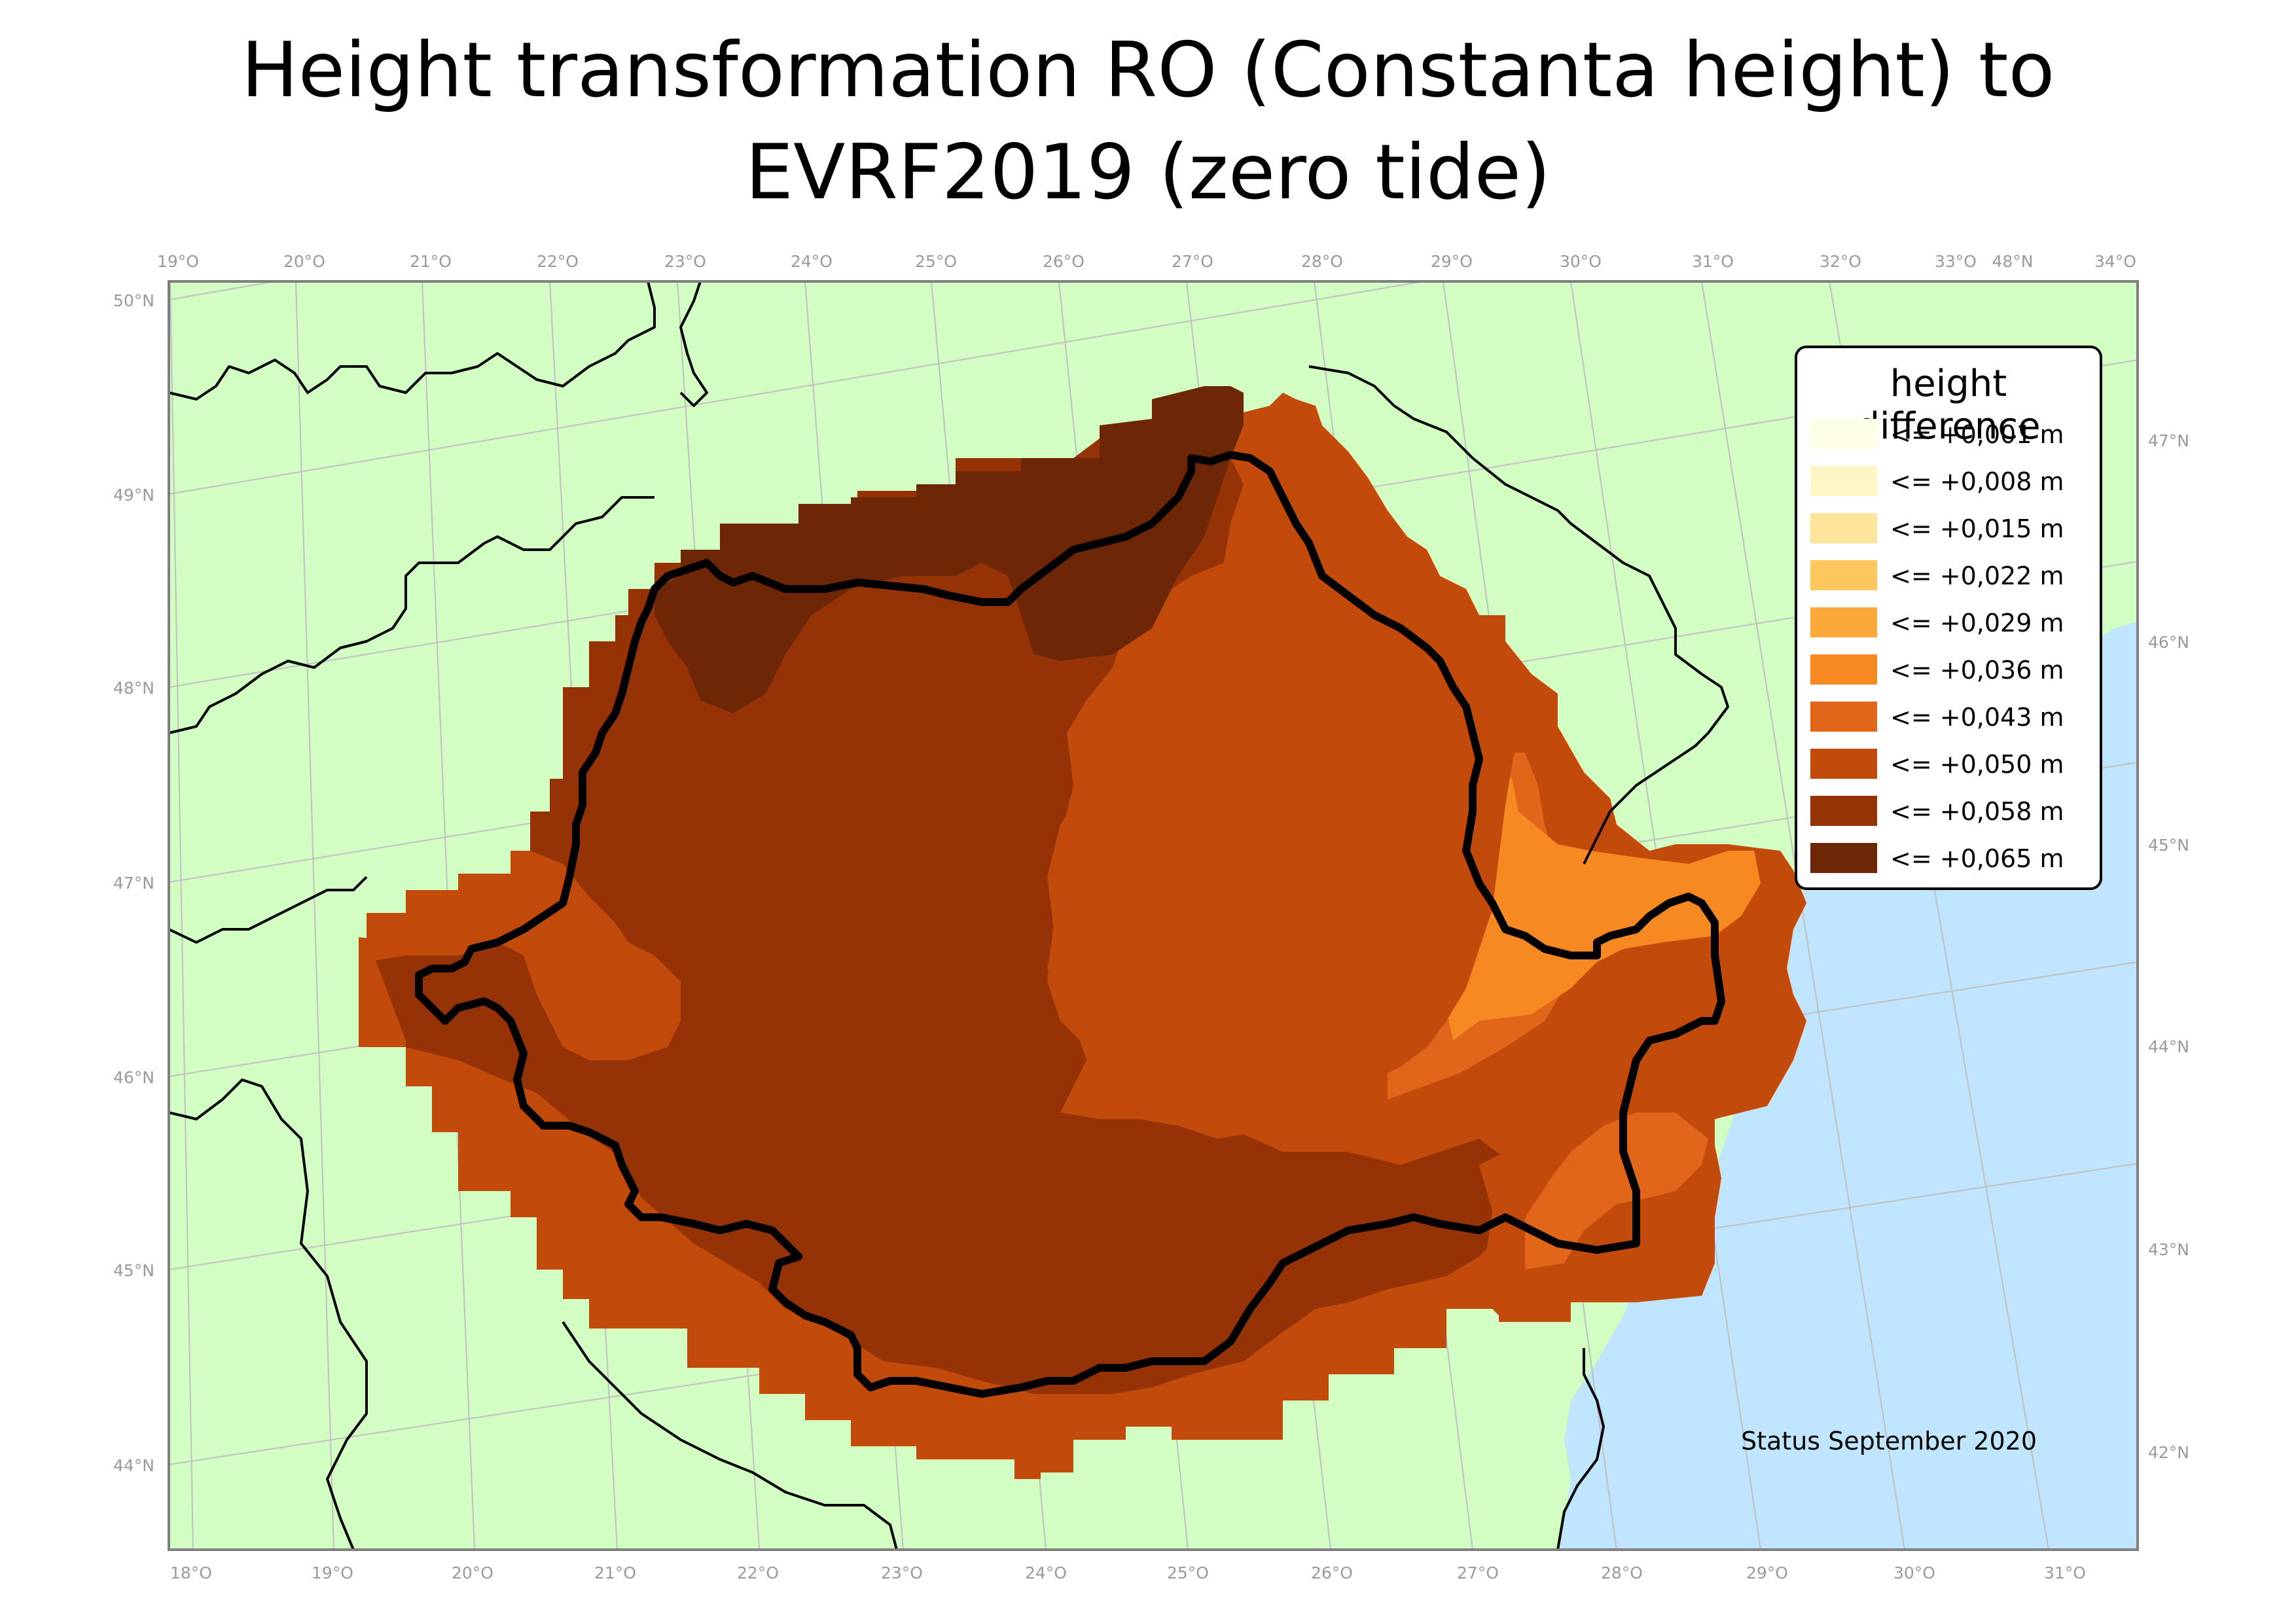 Image resolution: width=2296 pixels, height=1623 pixels. What do you see at coordinates (1977, 623) in the screenshot?
I see `legend-label: <= +0,029 m` at bounding box center [1977, 623].